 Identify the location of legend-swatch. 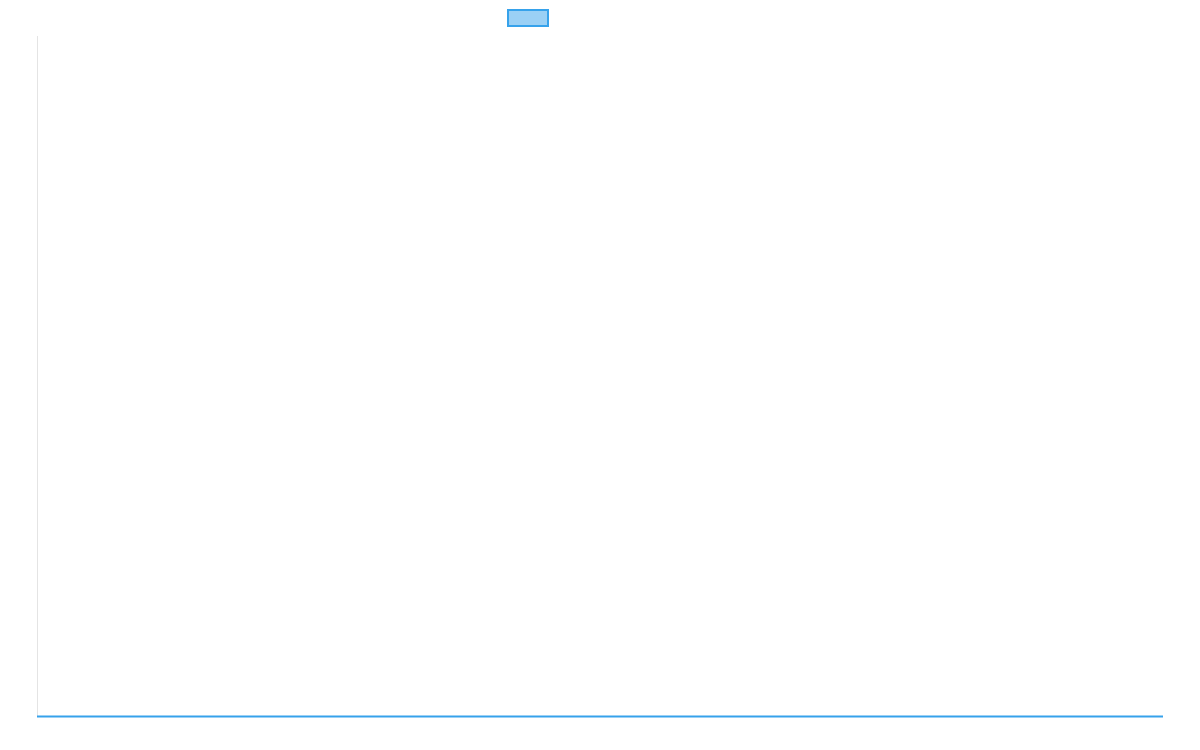
(528, 18).